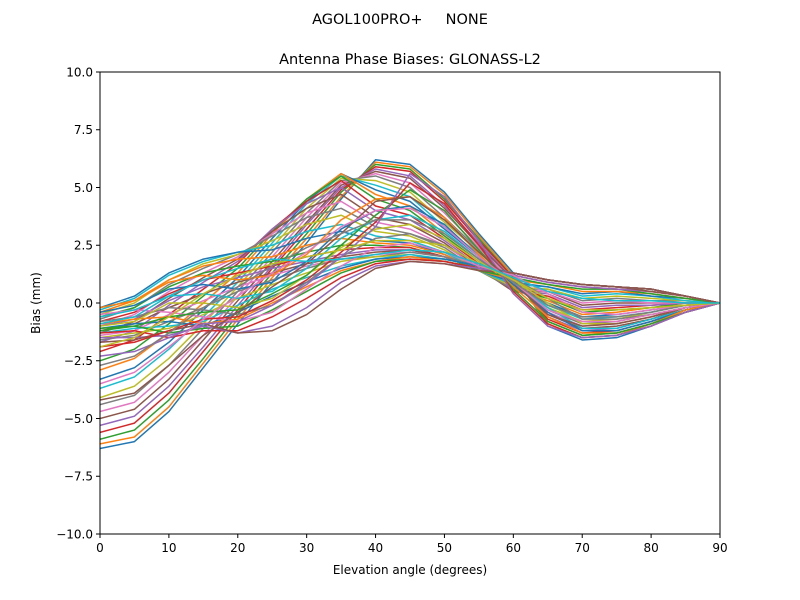 This screenshot has width=800, height=600. Describe the element at coordinates (719, 548) in the screenshot. I see `x-tick-label: 90` at that location.